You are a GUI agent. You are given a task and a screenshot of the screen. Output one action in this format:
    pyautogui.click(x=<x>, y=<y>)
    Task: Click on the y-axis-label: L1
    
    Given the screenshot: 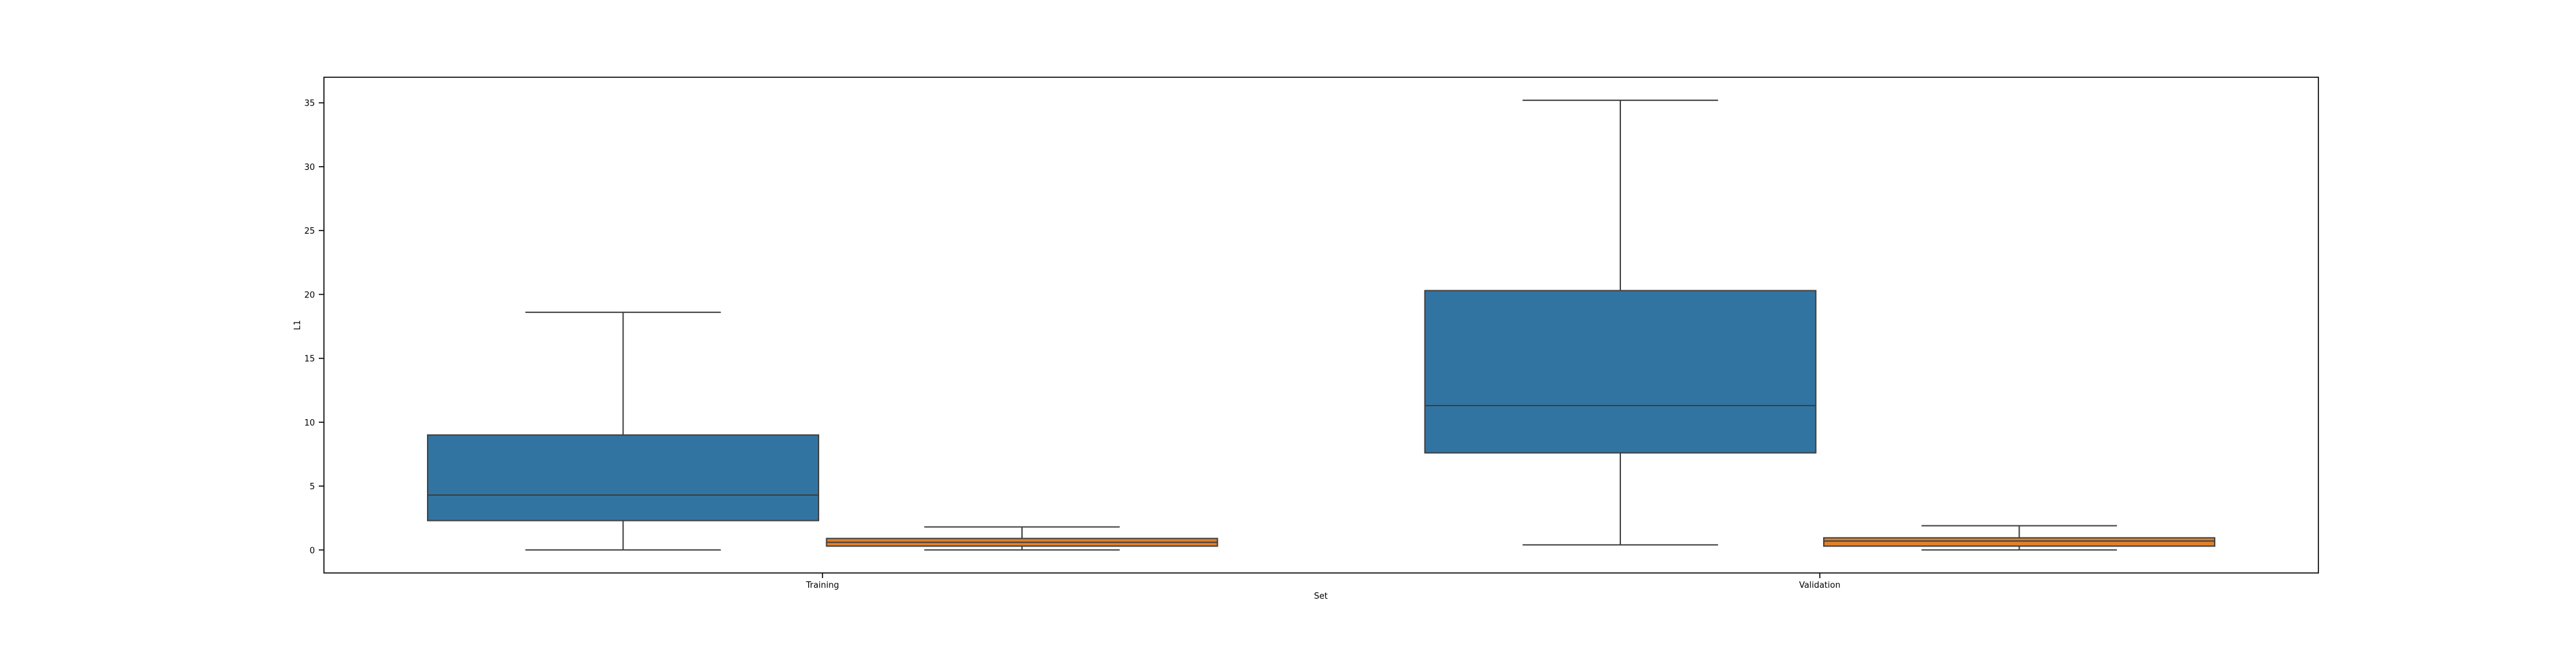 What is the action you would take?
    pyautogui.click(x=298, y=325)
    